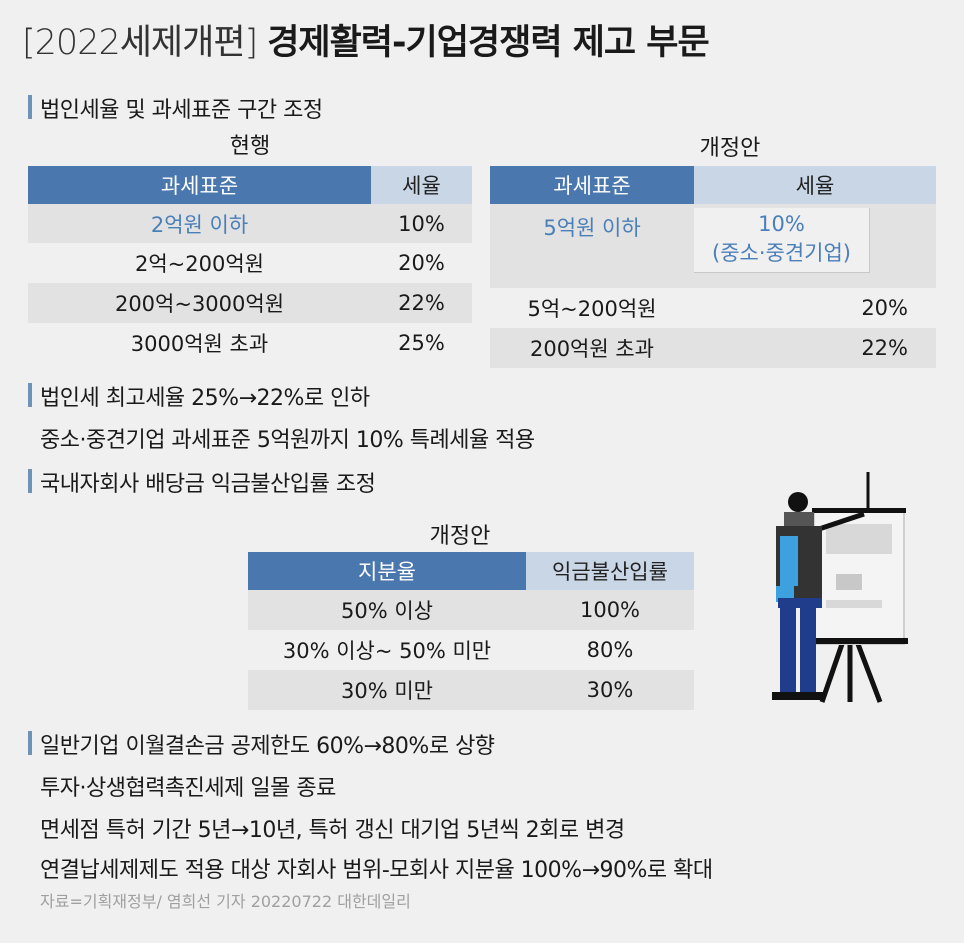 The width and height of the screenshot is (964, 943). What do you see at coordinates (199, 263) in the screenshot?
I see `table-cell: 2억~200억원` at bounding box center [199, 263].